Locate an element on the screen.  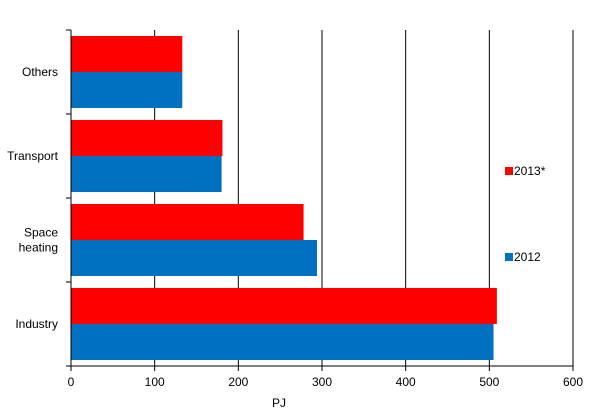
x-tick-label: 600 is located at coordinates (573, 382).